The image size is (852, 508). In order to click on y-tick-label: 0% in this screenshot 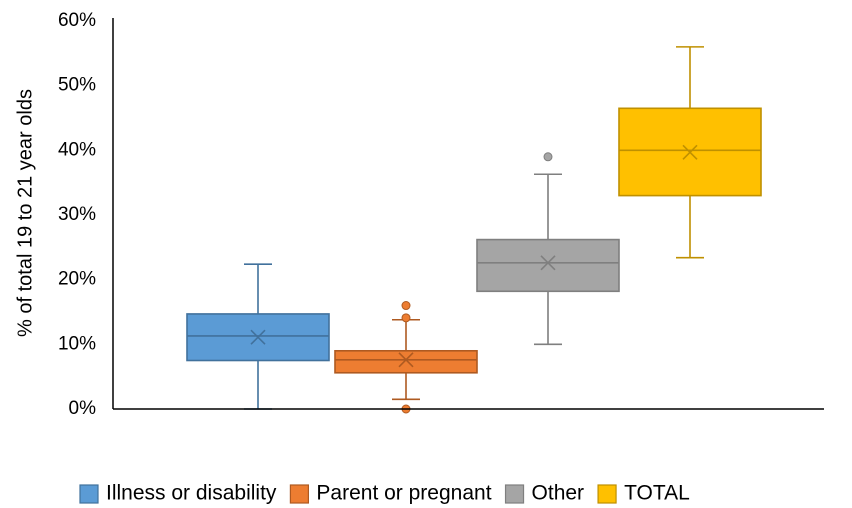, I will do `click(83, 408)`.